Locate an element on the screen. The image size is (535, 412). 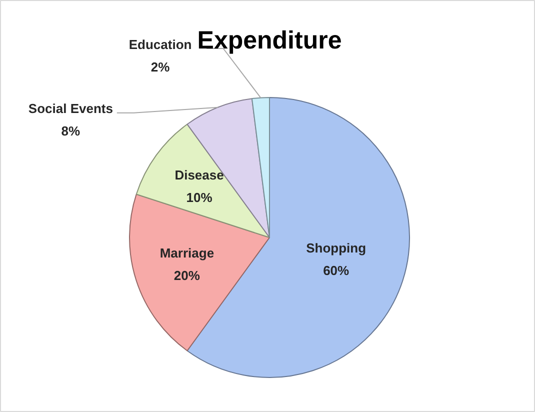
slice-label: Education is located at coordinates (160, 44).